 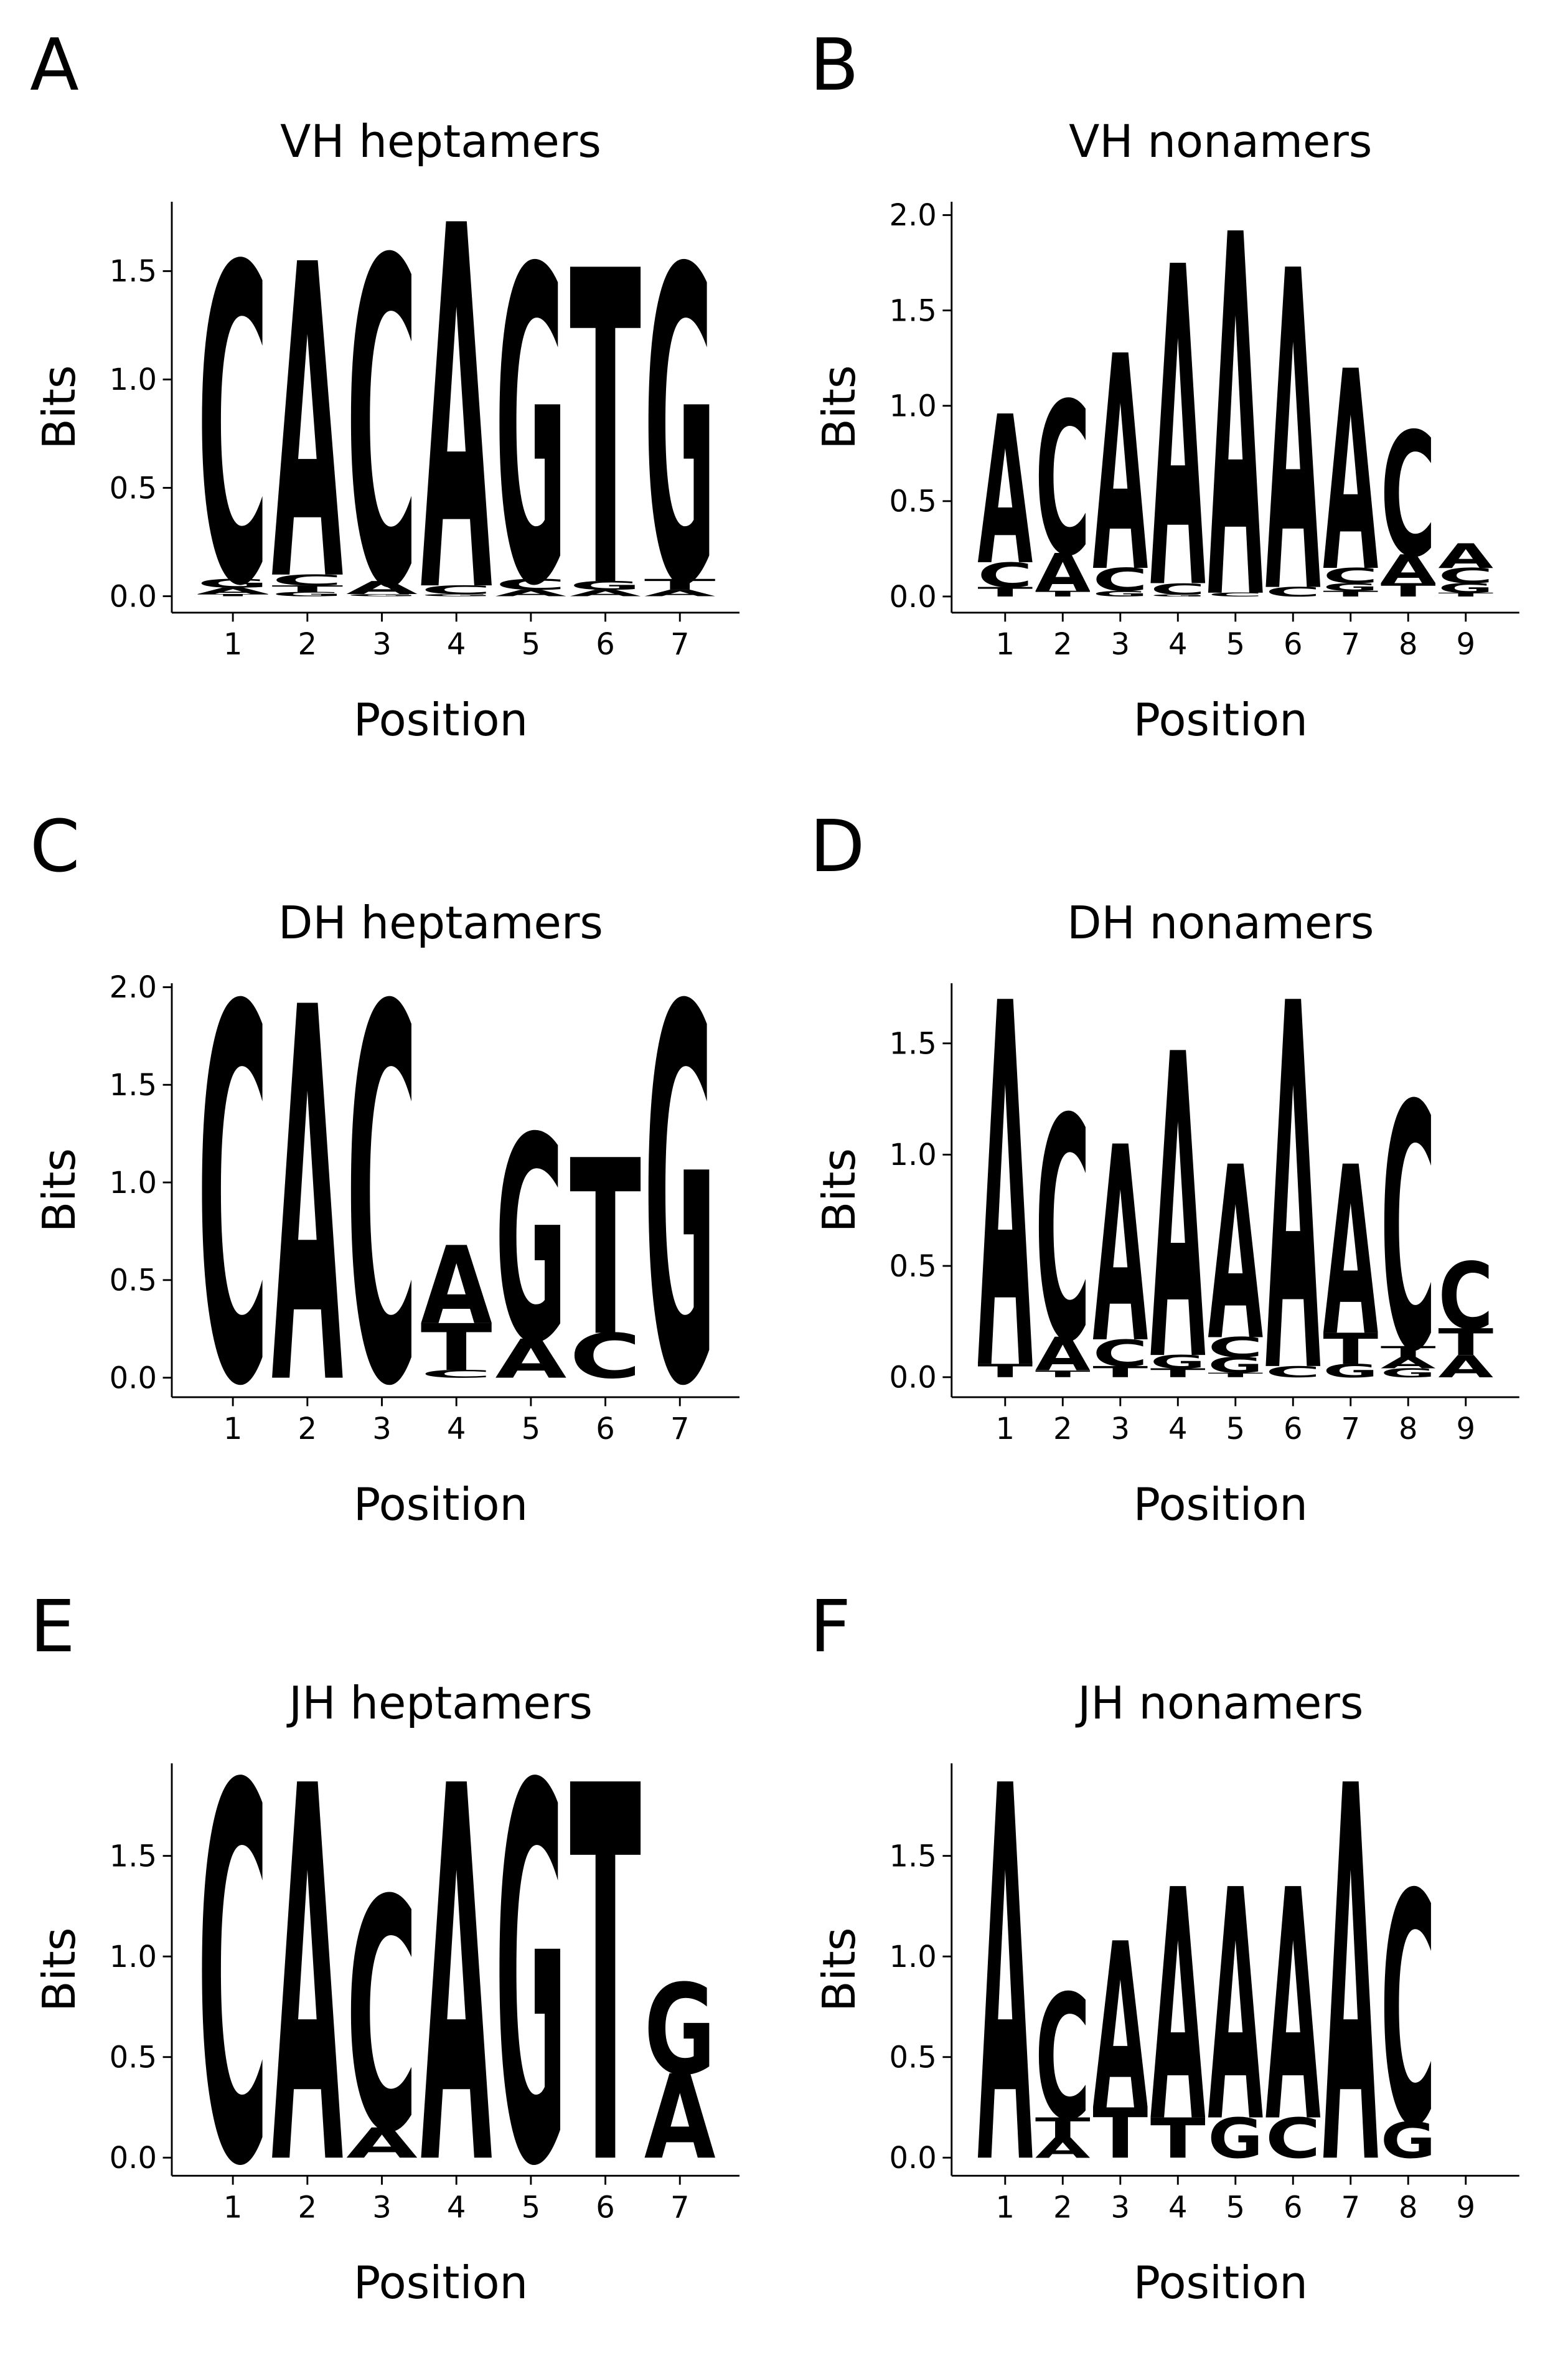 What do you see at coordinates (1219, 1703) in the screenshot?
I see `chart-title: JH nonamers` at bounding box center [1219, 1703].